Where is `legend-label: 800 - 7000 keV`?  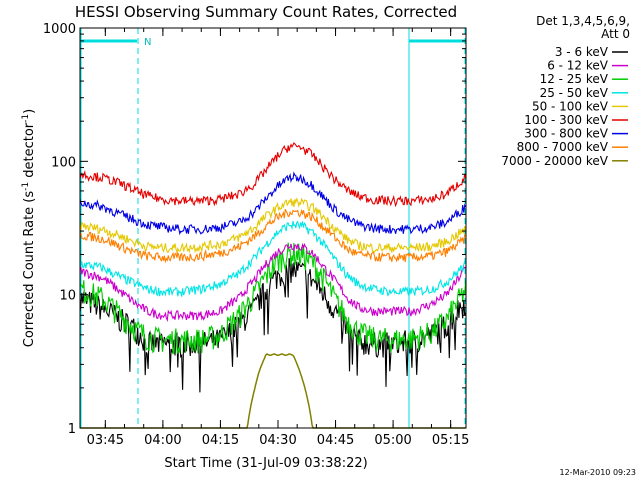 legend-label: 800 - 7000 keV is located at coordinates (563, 147).